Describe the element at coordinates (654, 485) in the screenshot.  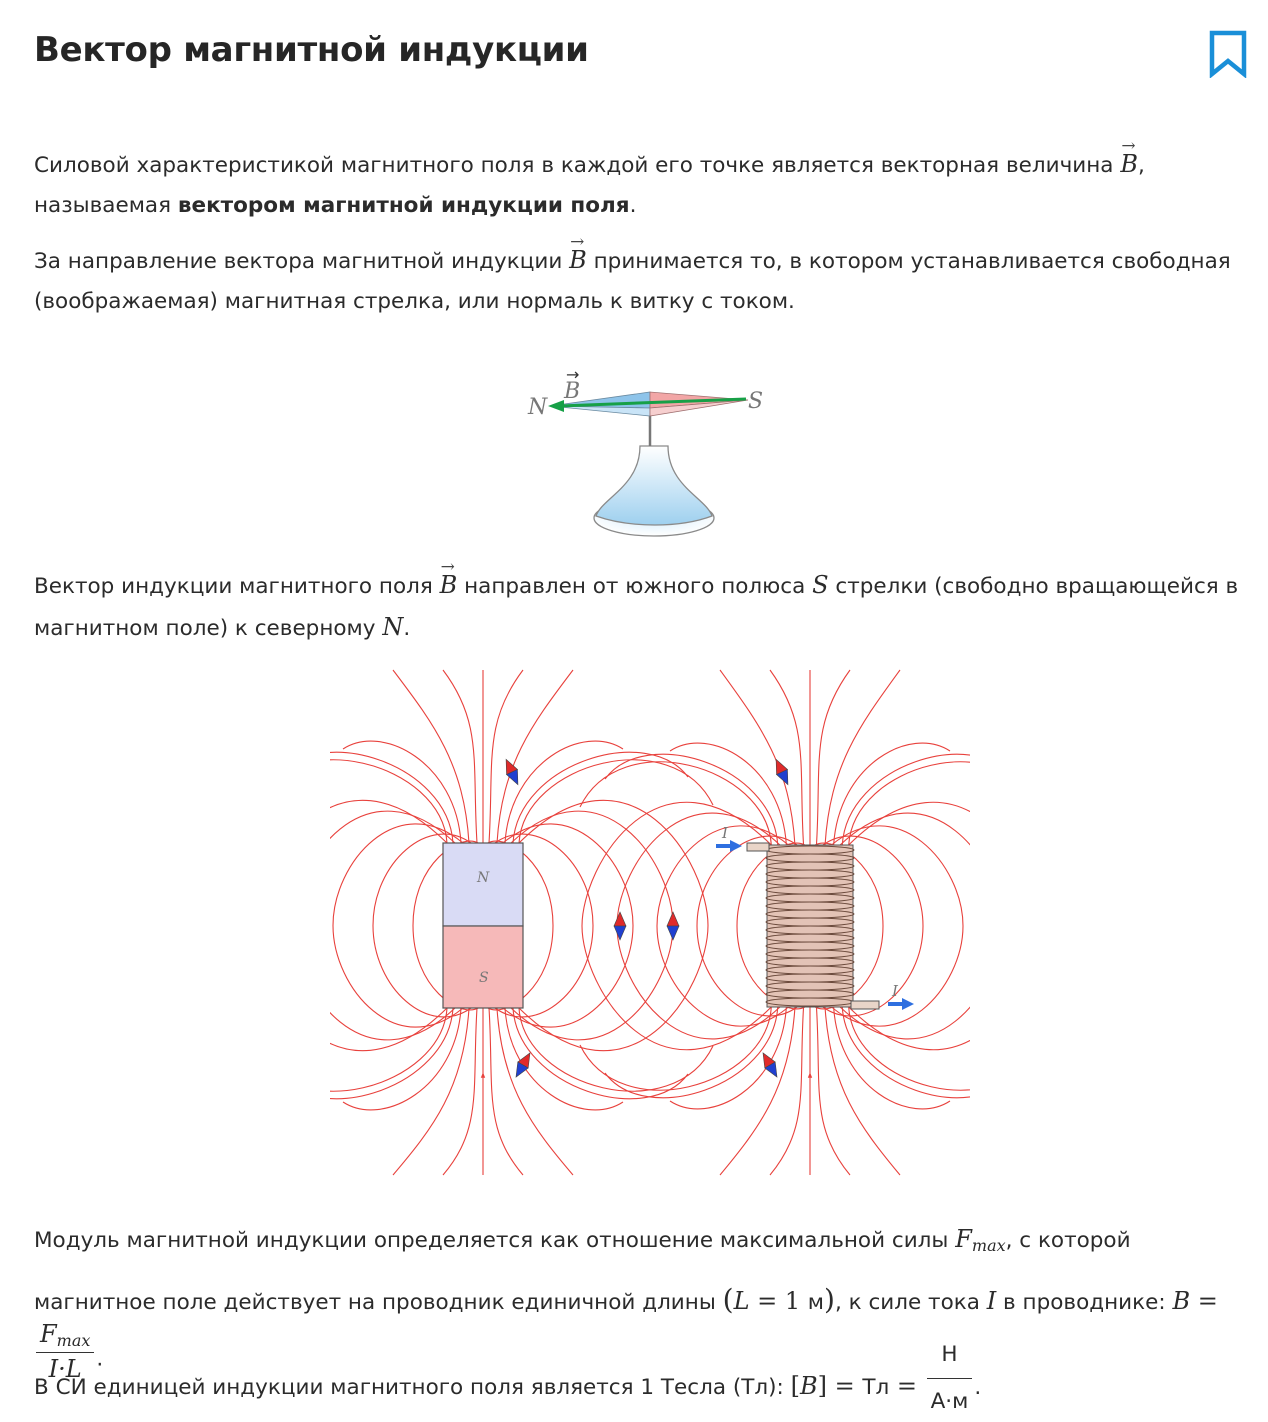
I see `compass-stand` at that location.